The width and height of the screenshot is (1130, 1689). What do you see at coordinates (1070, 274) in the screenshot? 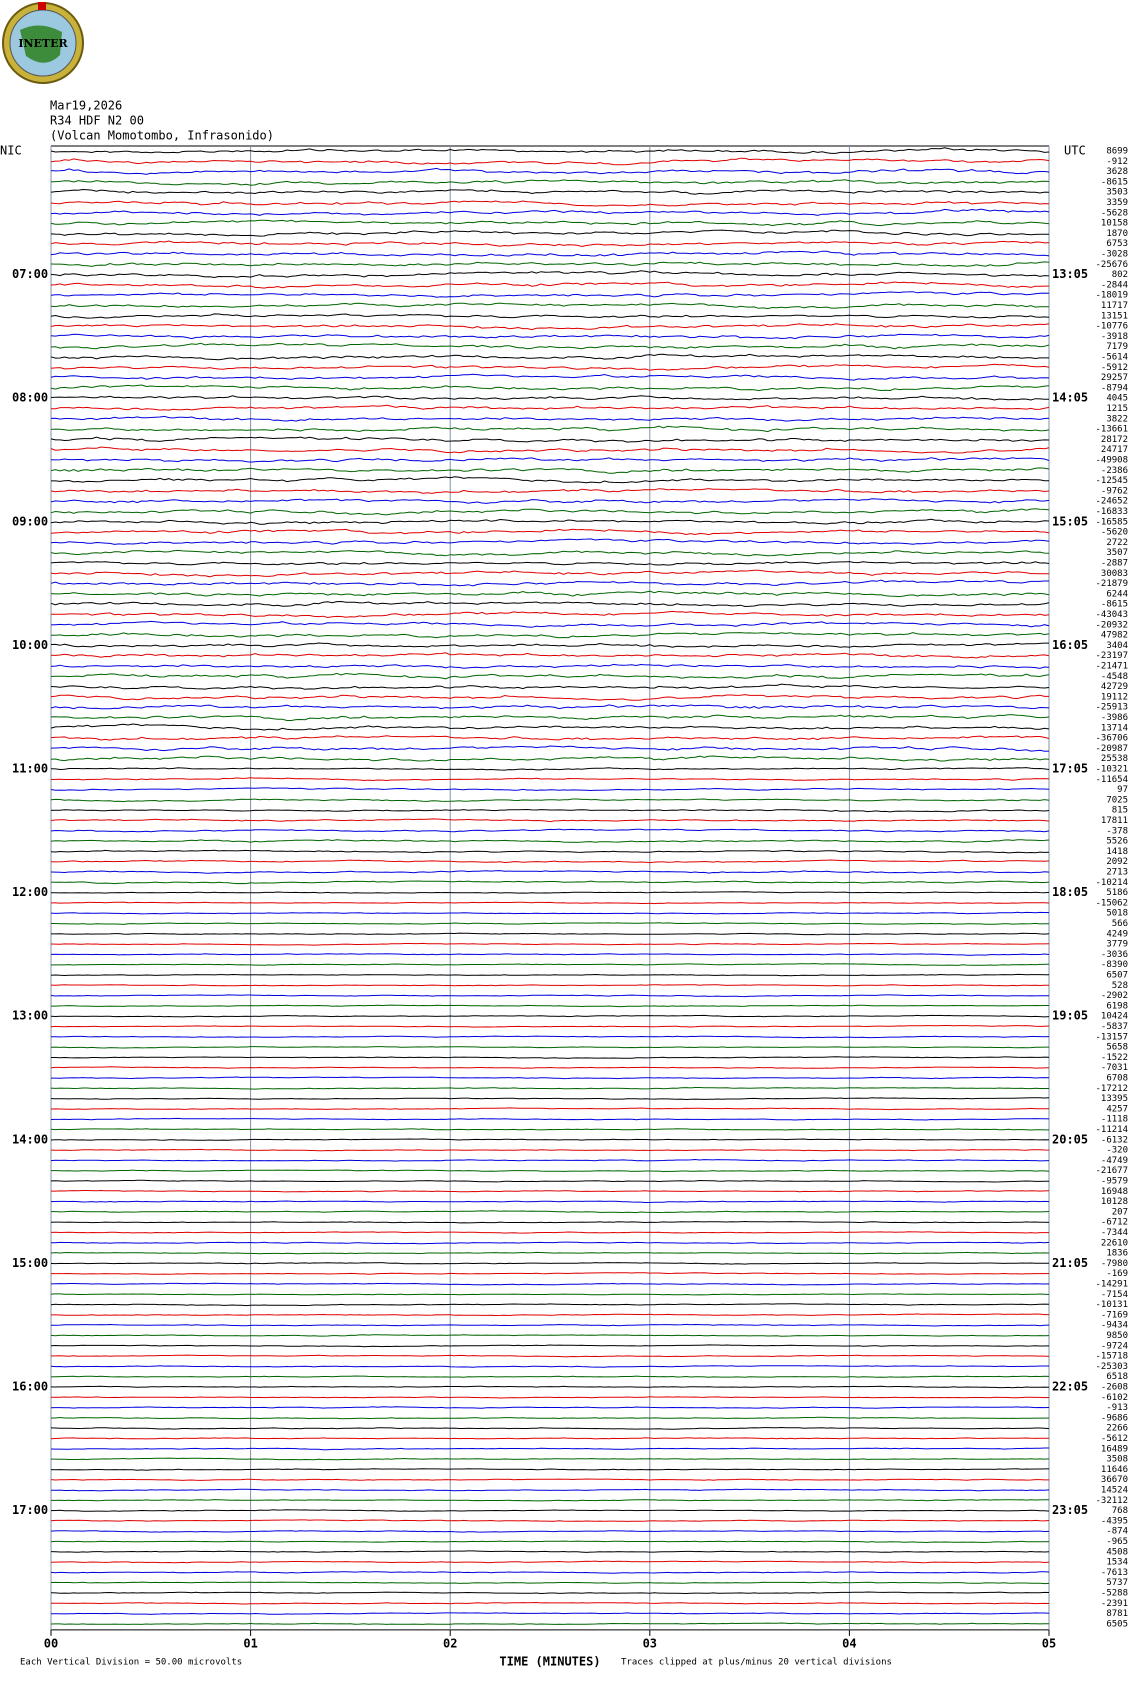
I see `right-hour-label: 13:05` at bounding box center [1070, 274].